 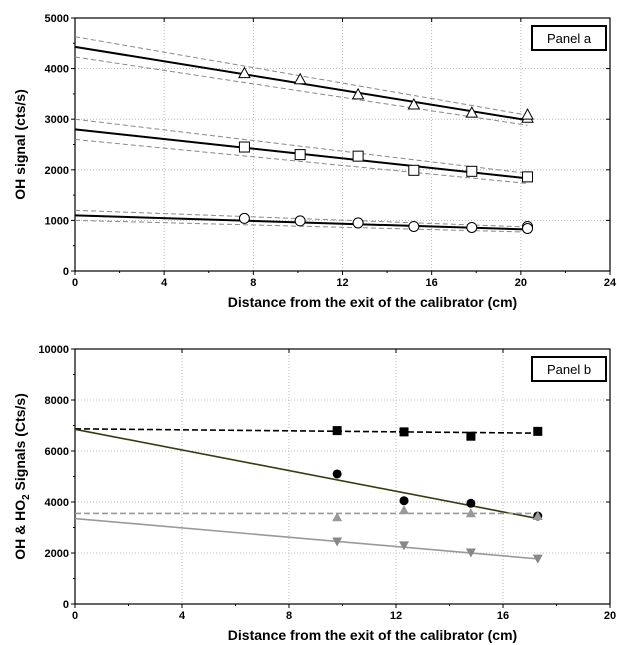 I want to click on panel-label: Panel b, so click(x=569, y=369).